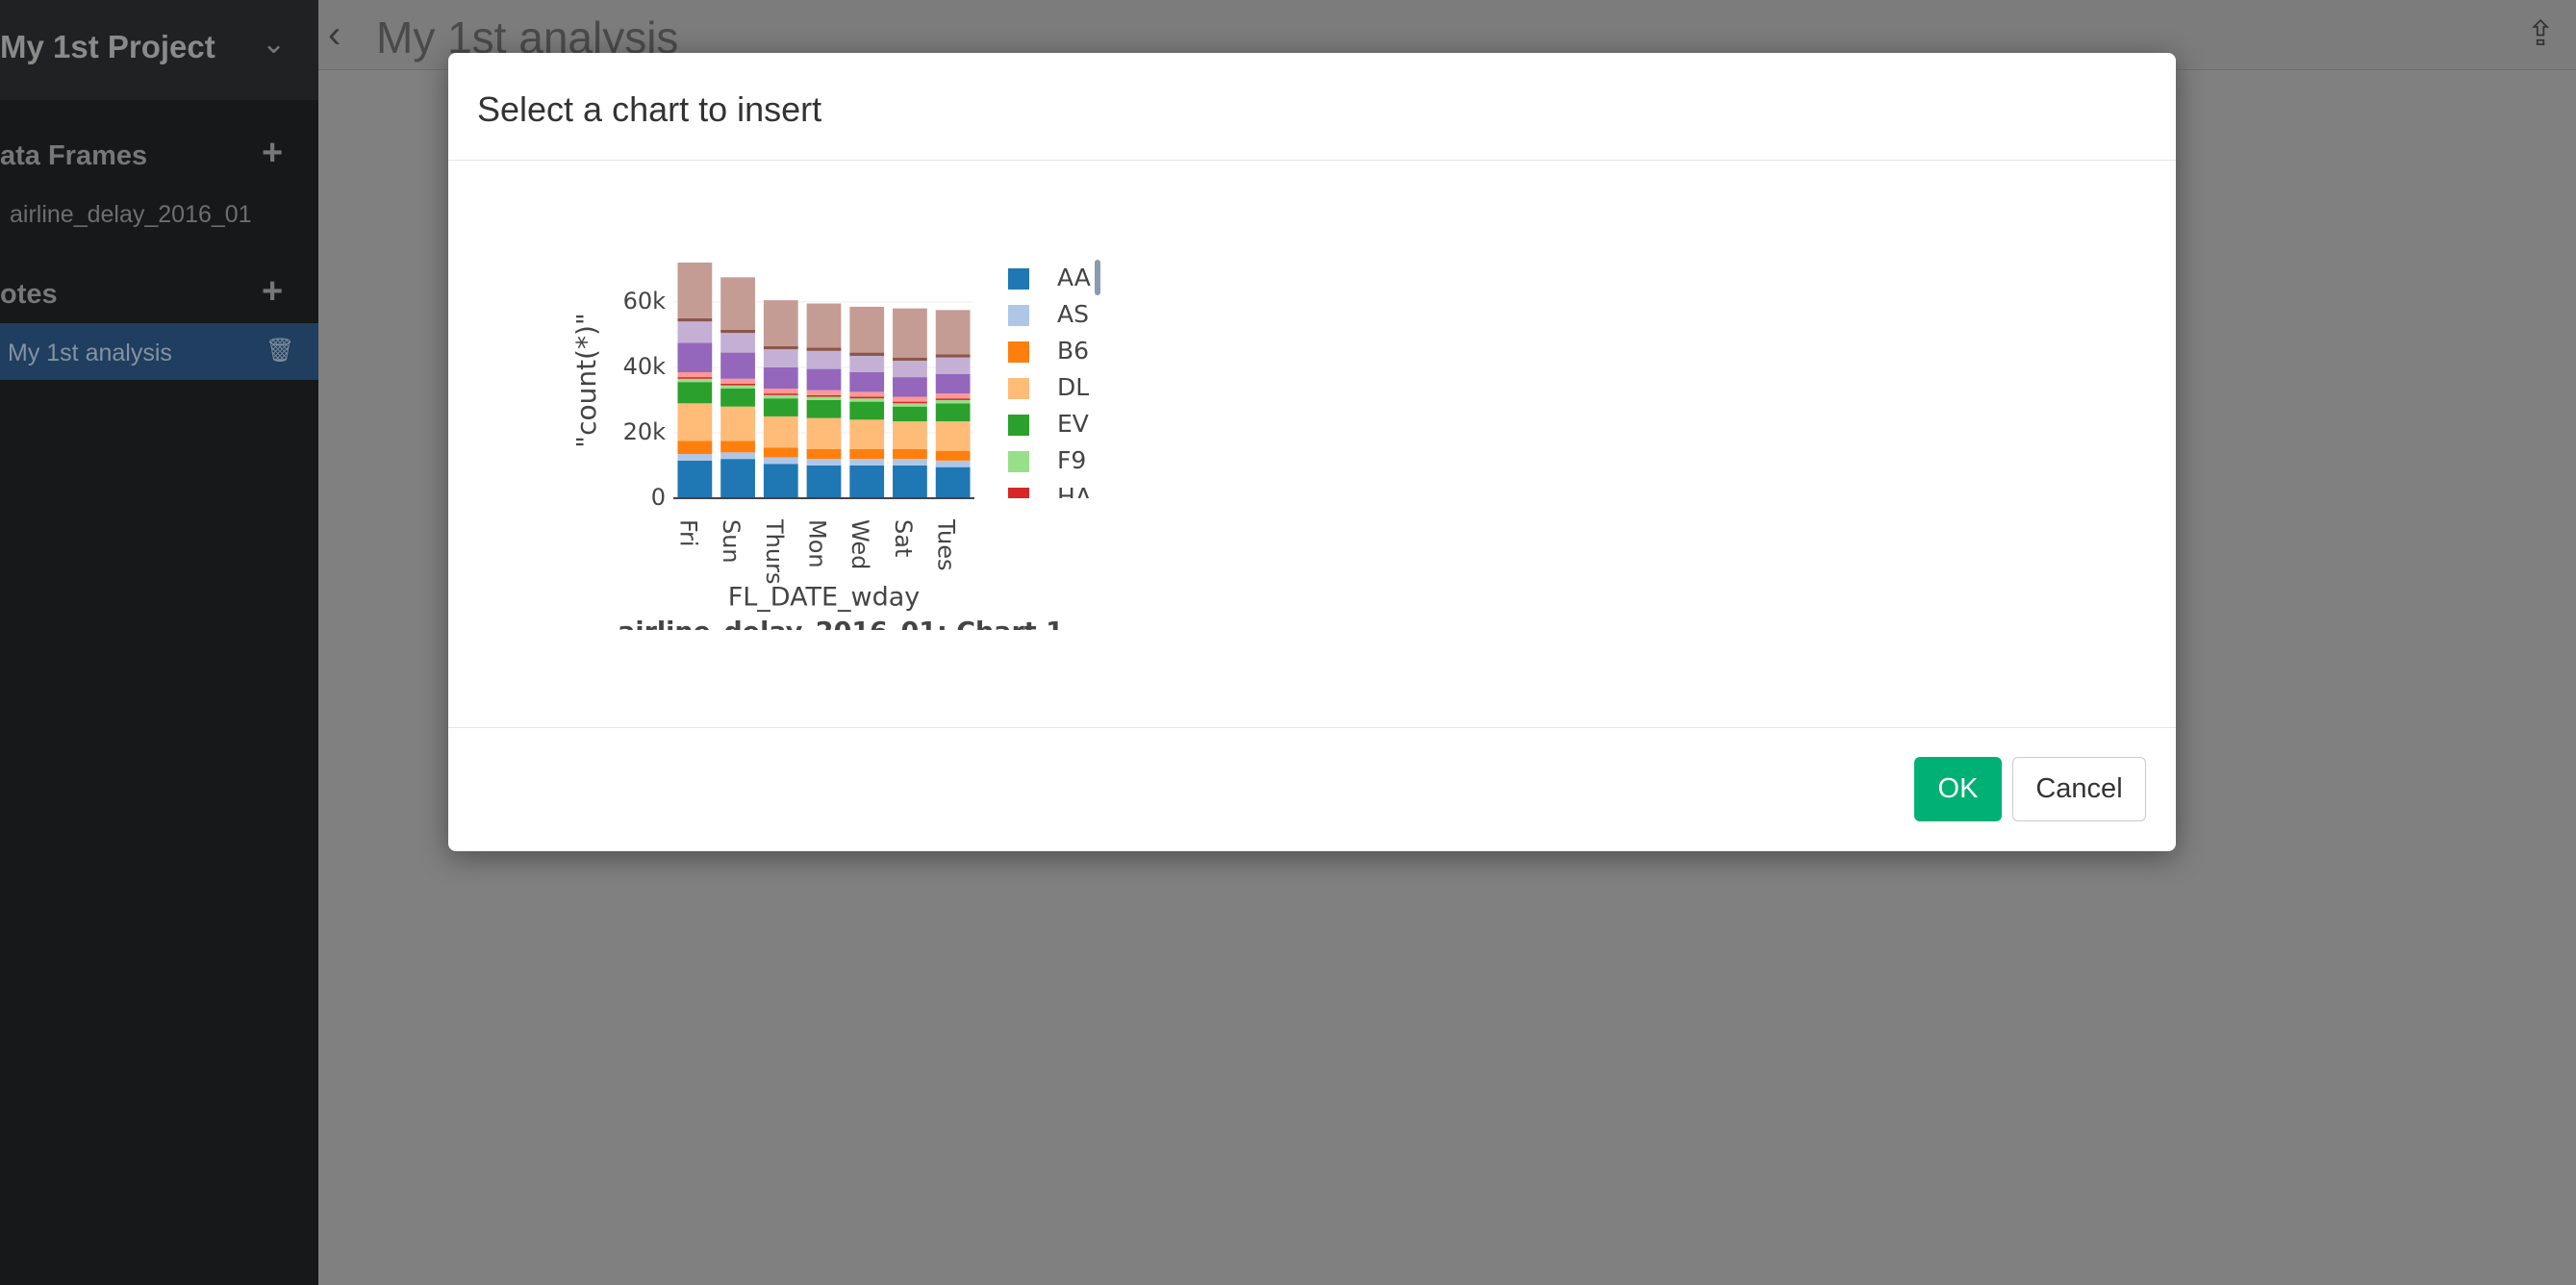  Describe the element at coordinates (274, 44) in the screenshot. I see `chevron: ⌄` at that location.